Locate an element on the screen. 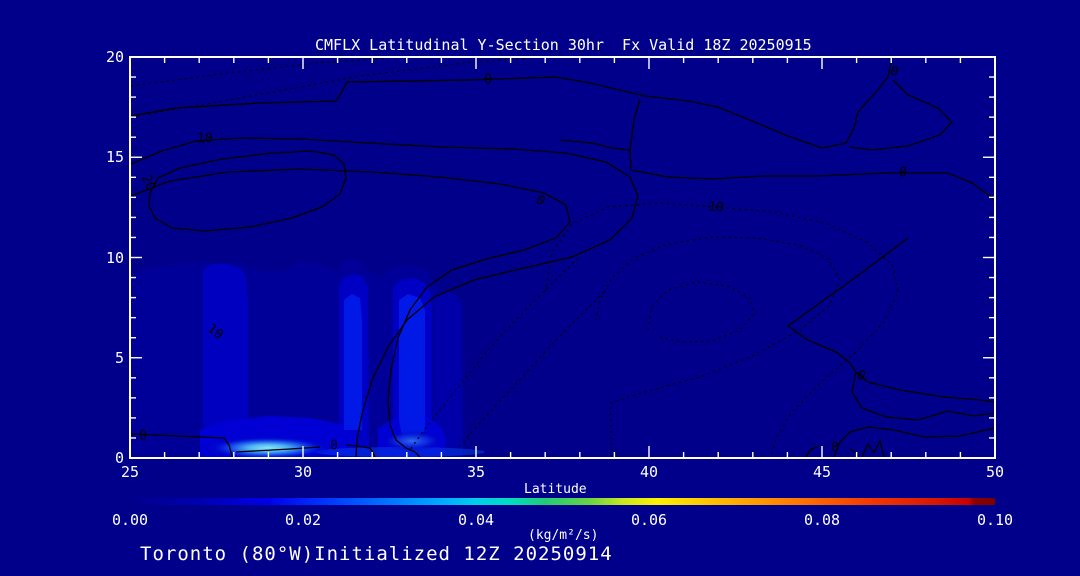 The width and height of the screenshot is (1080, 576). colorbar-tick-label: 0.10 is located at coordinates (995, 520).